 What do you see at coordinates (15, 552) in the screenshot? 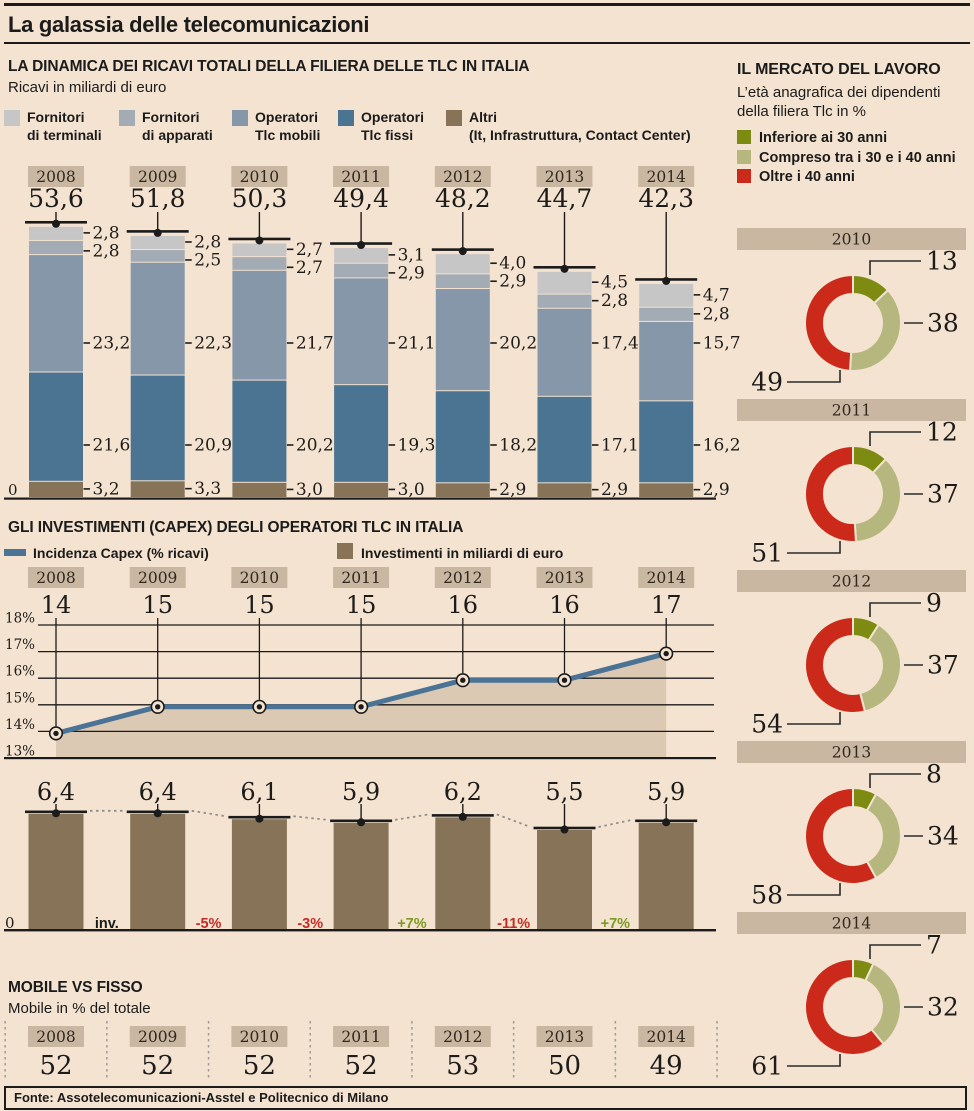
I see `capex-line-legend-swatch` at bounding box center [15, 552].